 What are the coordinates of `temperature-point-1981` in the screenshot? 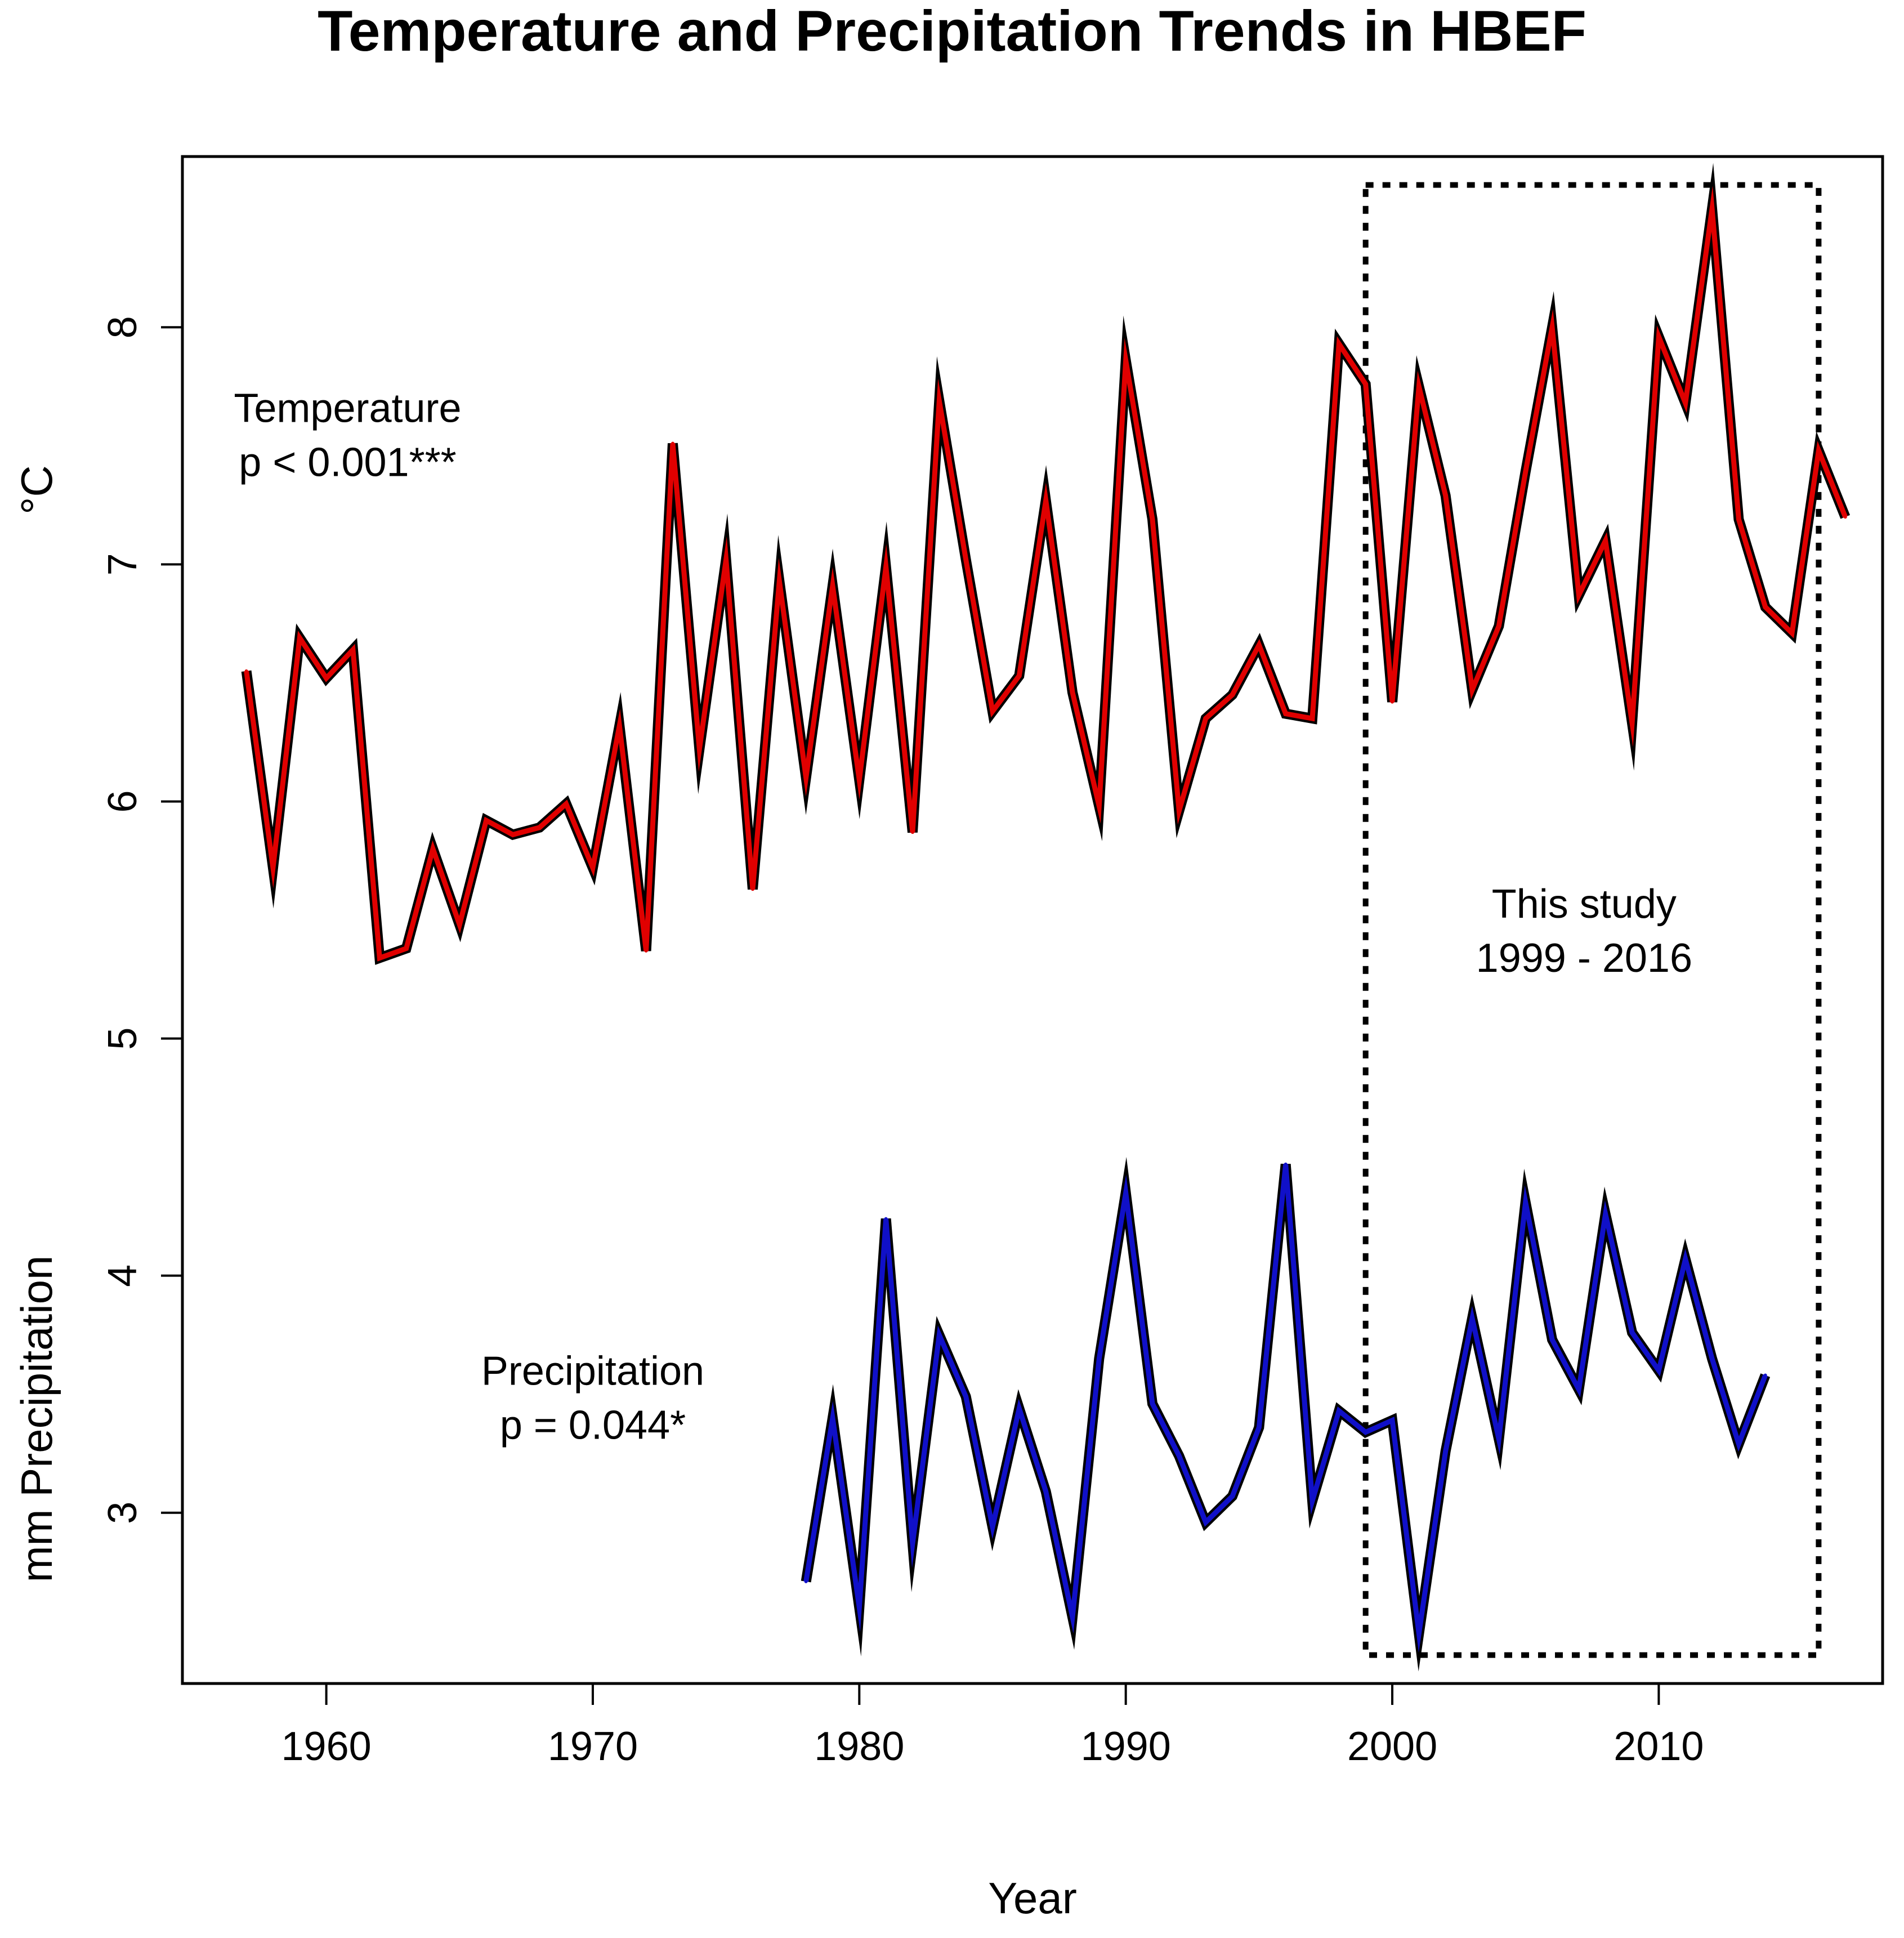 It's located at (886, 567).